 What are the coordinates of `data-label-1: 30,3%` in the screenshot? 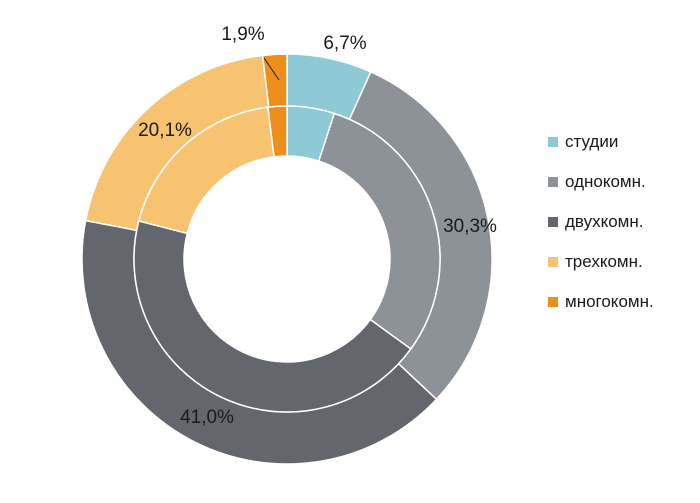 It's located at (470, 226).